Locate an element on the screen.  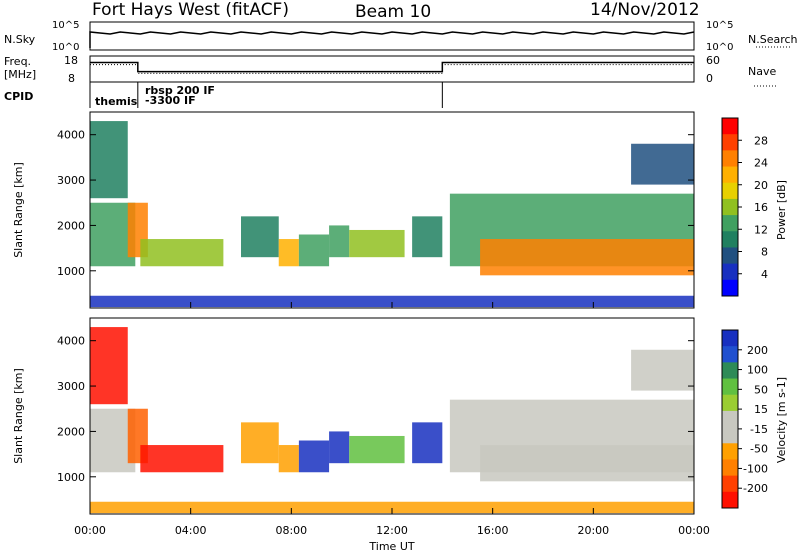
cpid-entry-3300: -3300 IF is located at coordinates (170, 100).